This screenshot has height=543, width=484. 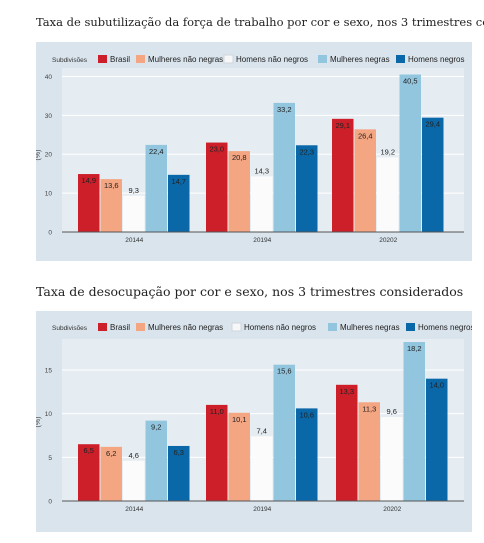 I want to click on data-label: 6,3, so click(x=179, y=452).